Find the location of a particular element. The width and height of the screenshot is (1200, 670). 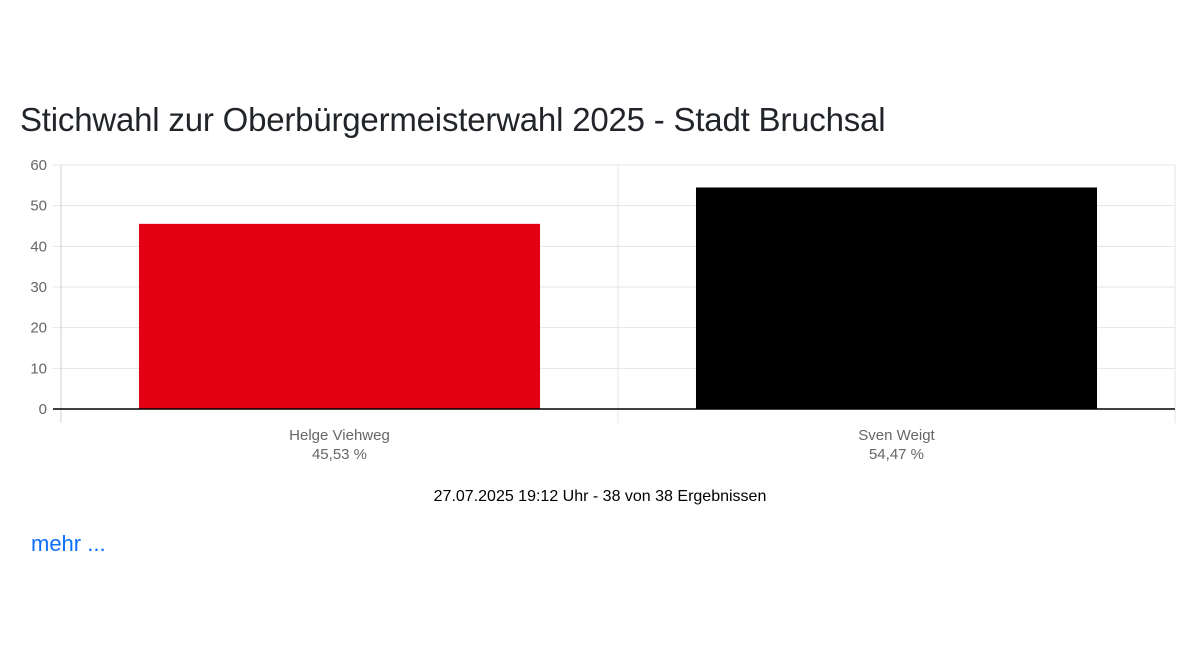

y-tick-label: 30 is located at coordinates (38, 287).